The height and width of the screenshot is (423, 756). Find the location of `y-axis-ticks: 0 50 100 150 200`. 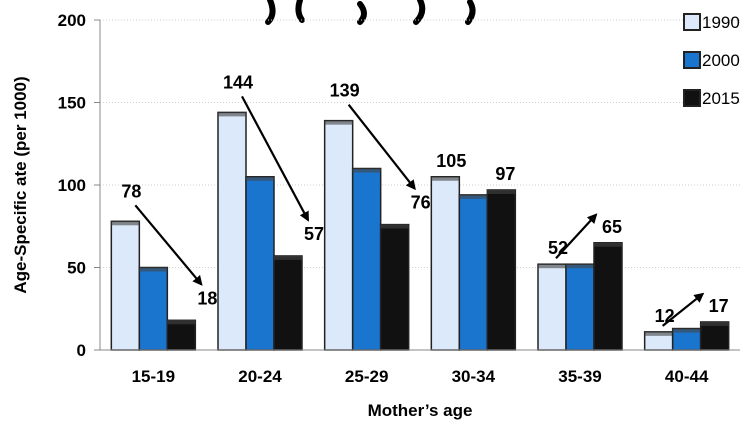

y-axis-ticks: 0 50 100 150 200 is located at coordinates (79, 185).